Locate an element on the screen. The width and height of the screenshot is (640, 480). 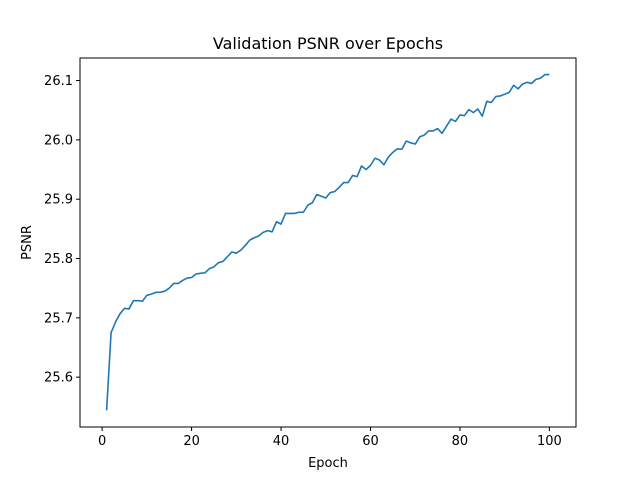
x-tick-label: 0 is located at coordinates (102, 441).